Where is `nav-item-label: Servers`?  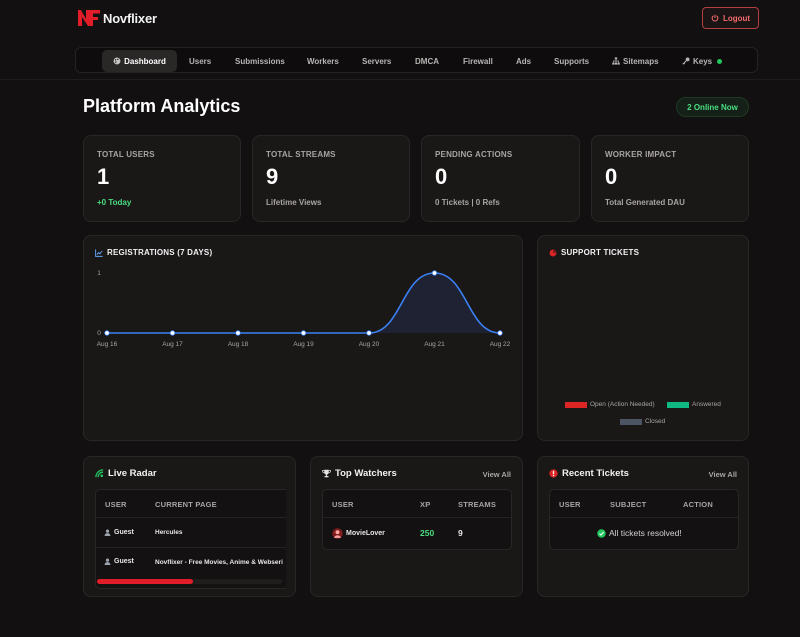 nav-item-label: Servers is located at coordinates (377, 61).